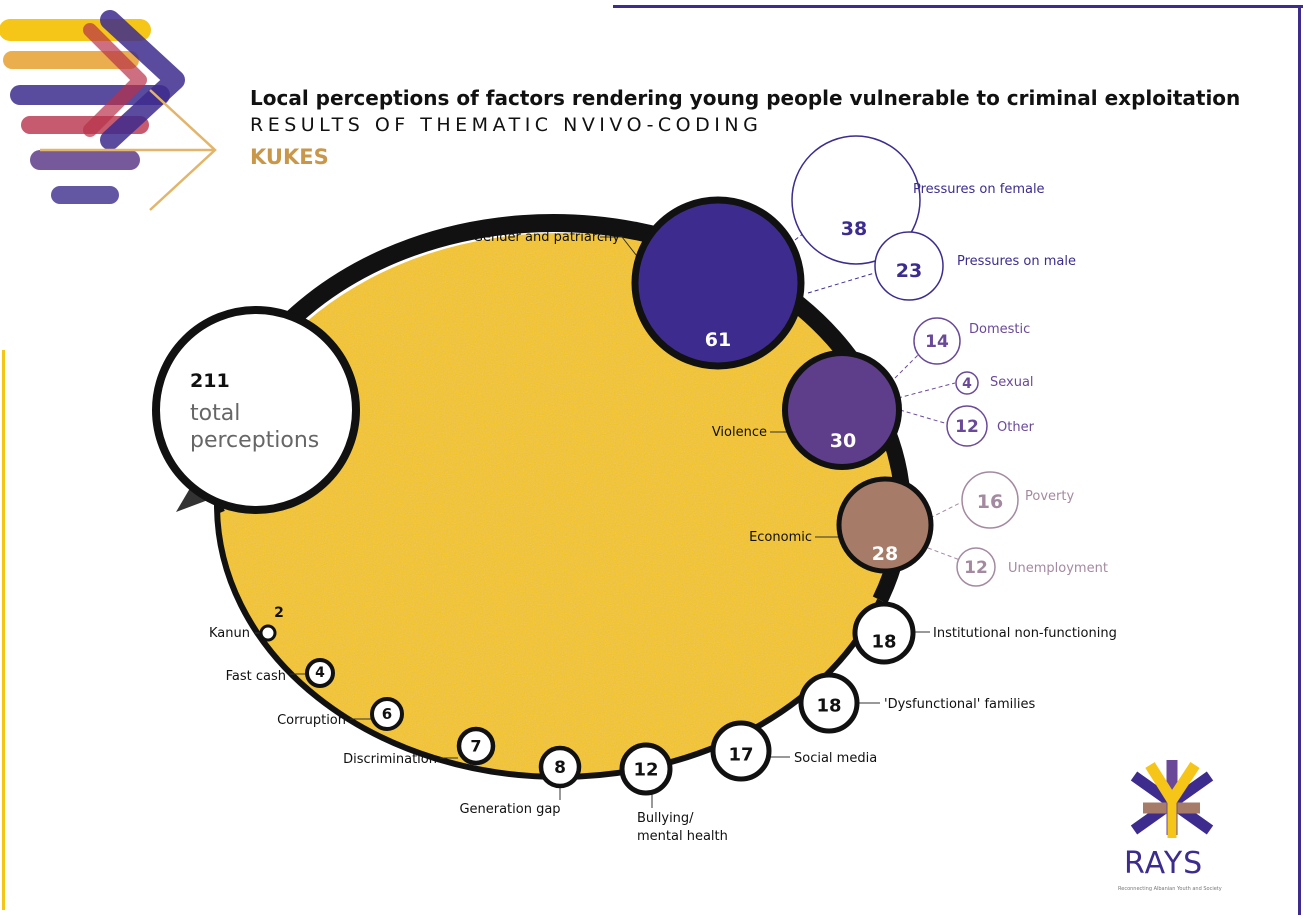  I want to click on rays-logo-text: RAYS, so click(1164, 863).